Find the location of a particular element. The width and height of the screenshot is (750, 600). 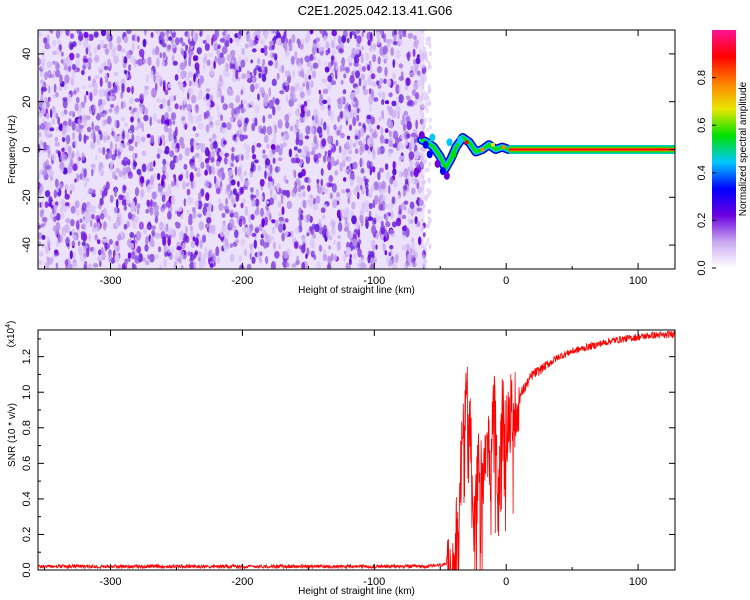

colorbar-tick-label: 0.4 is located at coordinates (702, 172).